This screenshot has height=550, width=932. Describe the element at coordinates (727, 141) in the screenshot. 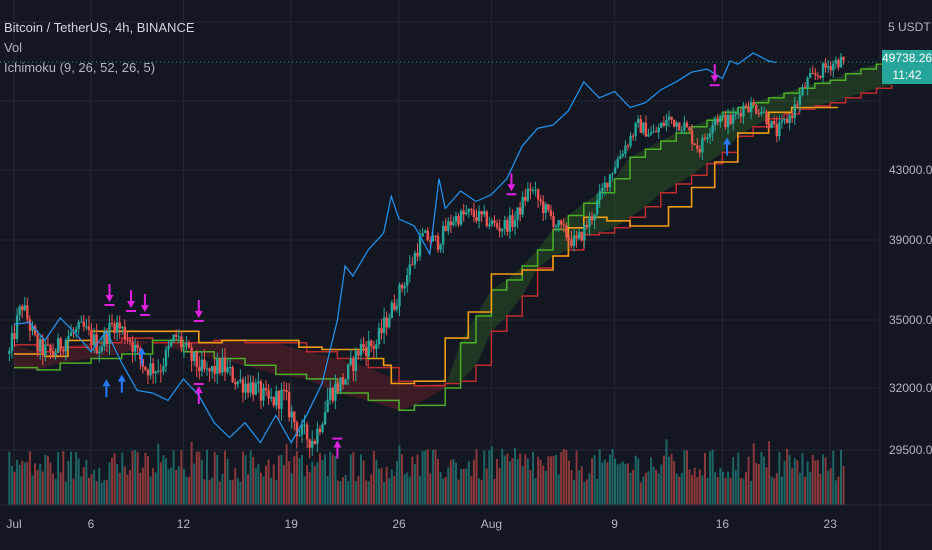

I see `buy-arrow-head` at that location.